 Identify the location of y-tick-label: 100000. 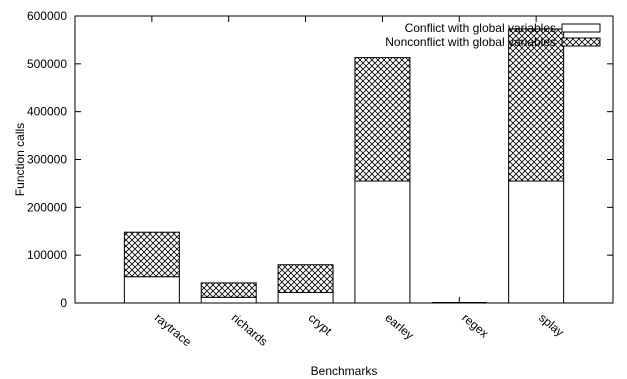
(47, 255).